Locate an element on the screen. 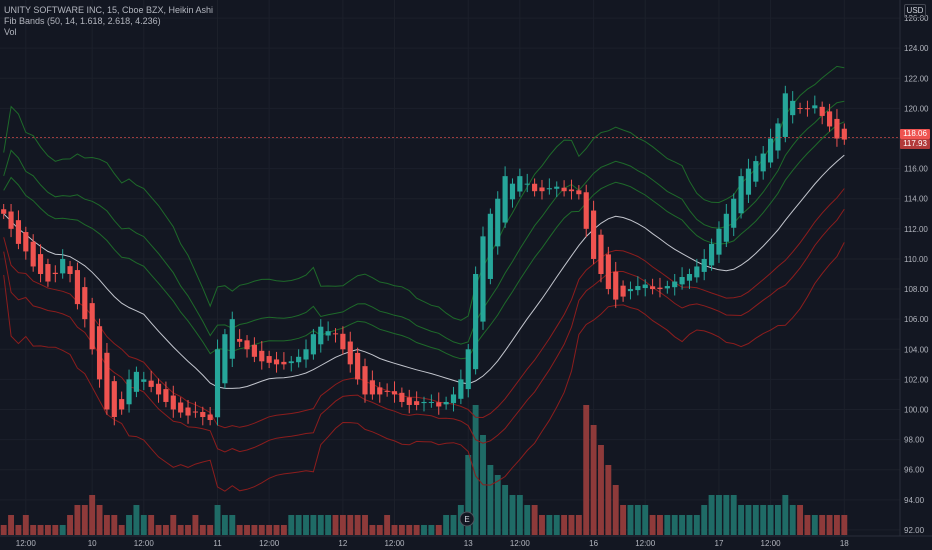  price-tick-label: 96.00 is located at coordinates (914, 470).